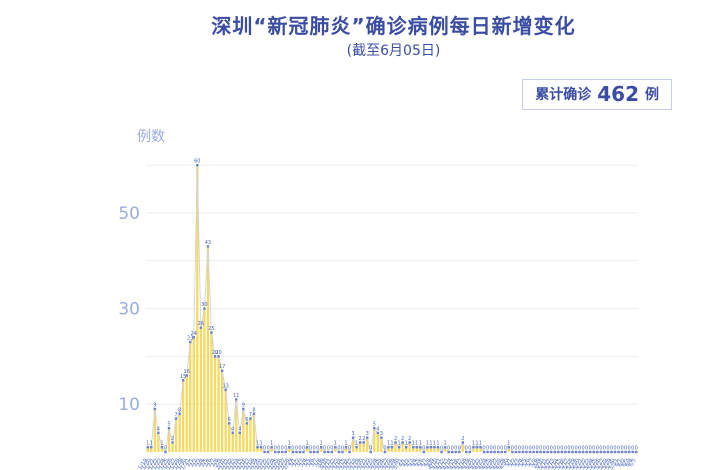 The height and width of the screenshot is (470, 727). What do you see at coordinates (198, 462) in the screenshot?
I see `x-tick-label: 2/3` at bounding box center [198, 462].